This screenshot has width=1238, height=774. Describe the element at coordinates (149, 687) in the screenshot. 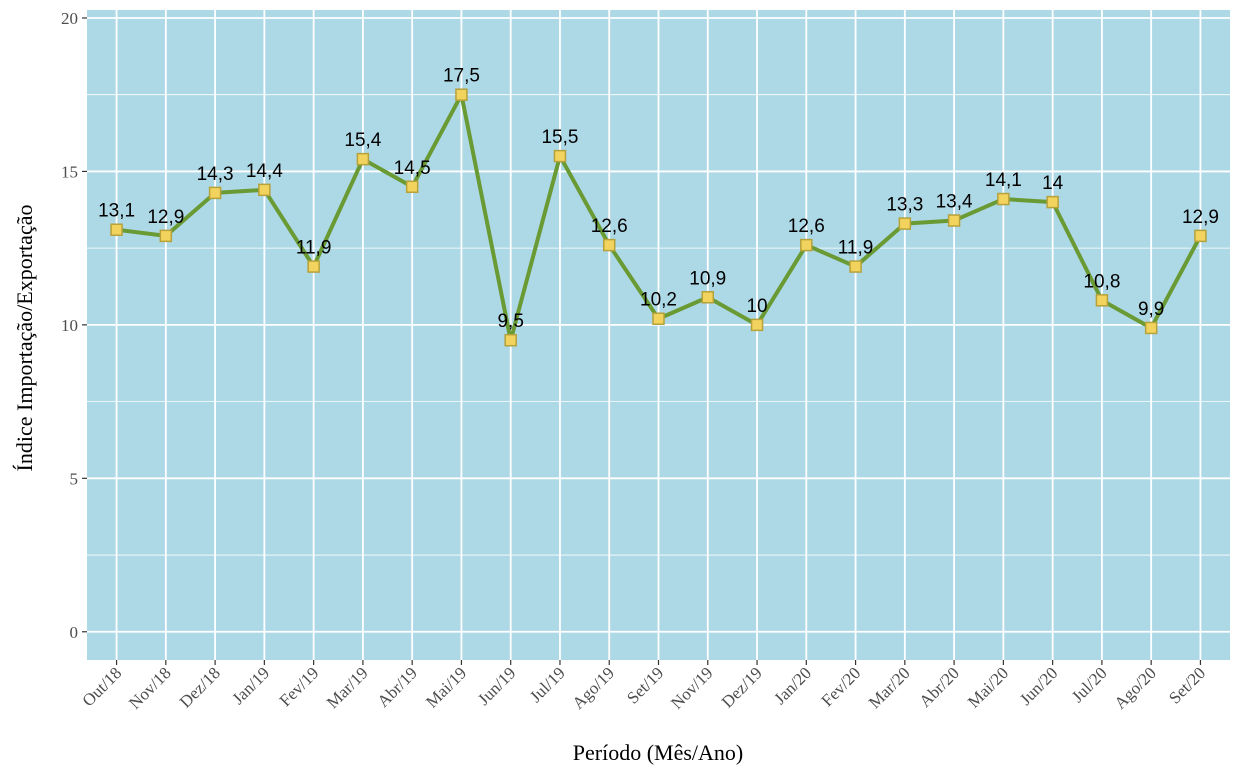

I see `x-tick-label: Nov/18` at that location.